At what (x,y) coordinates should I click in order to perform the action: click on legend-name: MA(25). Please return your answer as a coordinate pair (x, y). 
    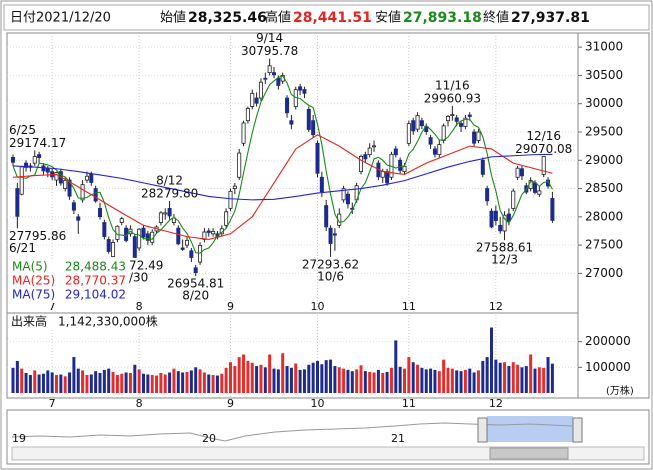
    Looking at the image, I should click on (33, 281).